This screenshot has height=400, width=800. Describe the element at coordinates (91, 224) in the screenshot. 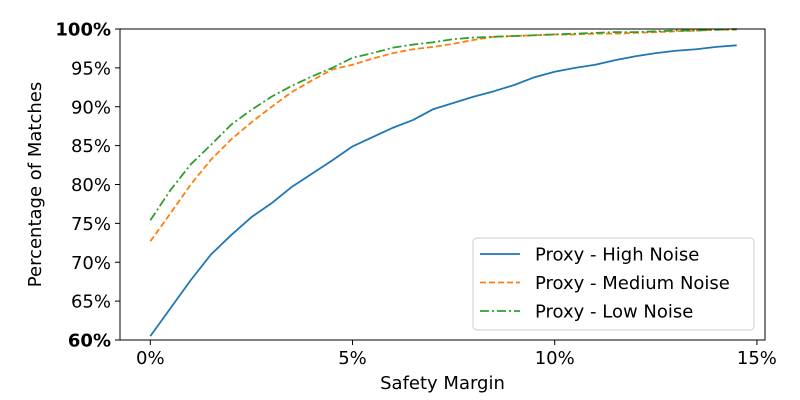

I see `y-tick-label: 75%` at that location.